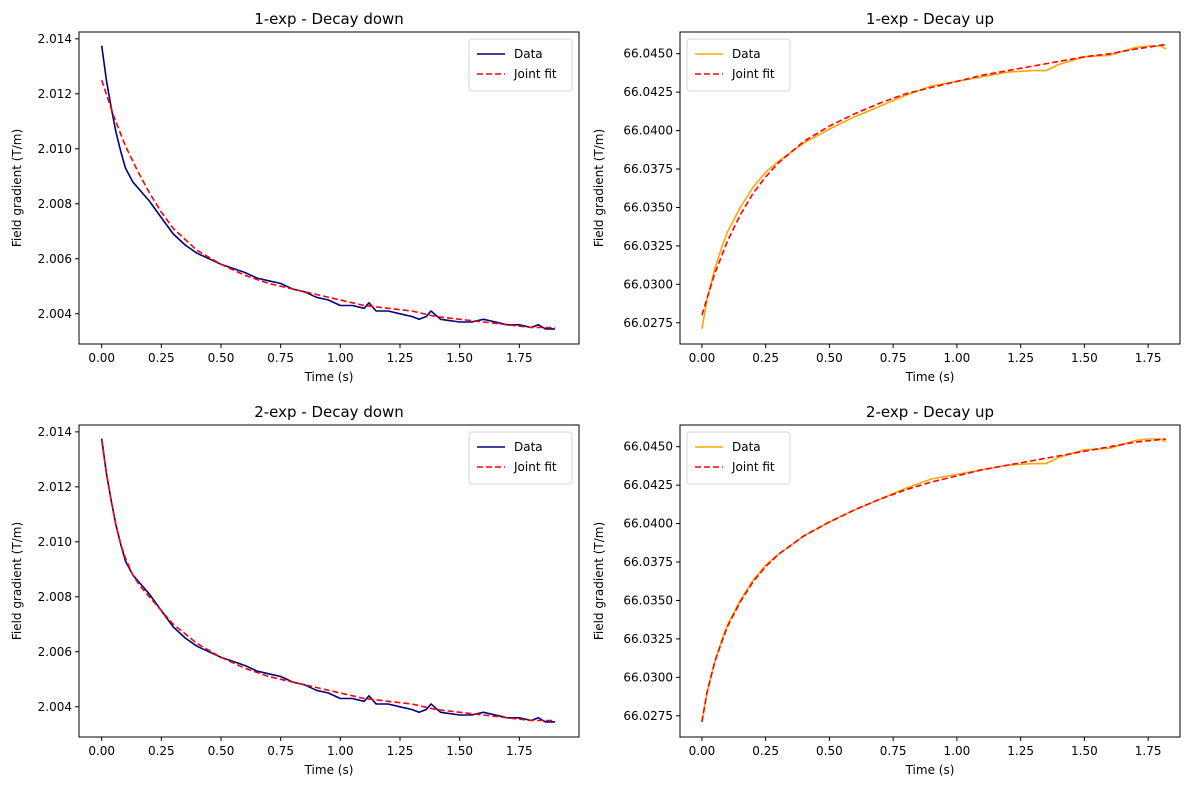 This screenshot has width=1189, height=790. What do you see at coordinates (55, 707) in the screenshot?
I see `y-tick-label: 2.004` at bounding box center [55, 707].